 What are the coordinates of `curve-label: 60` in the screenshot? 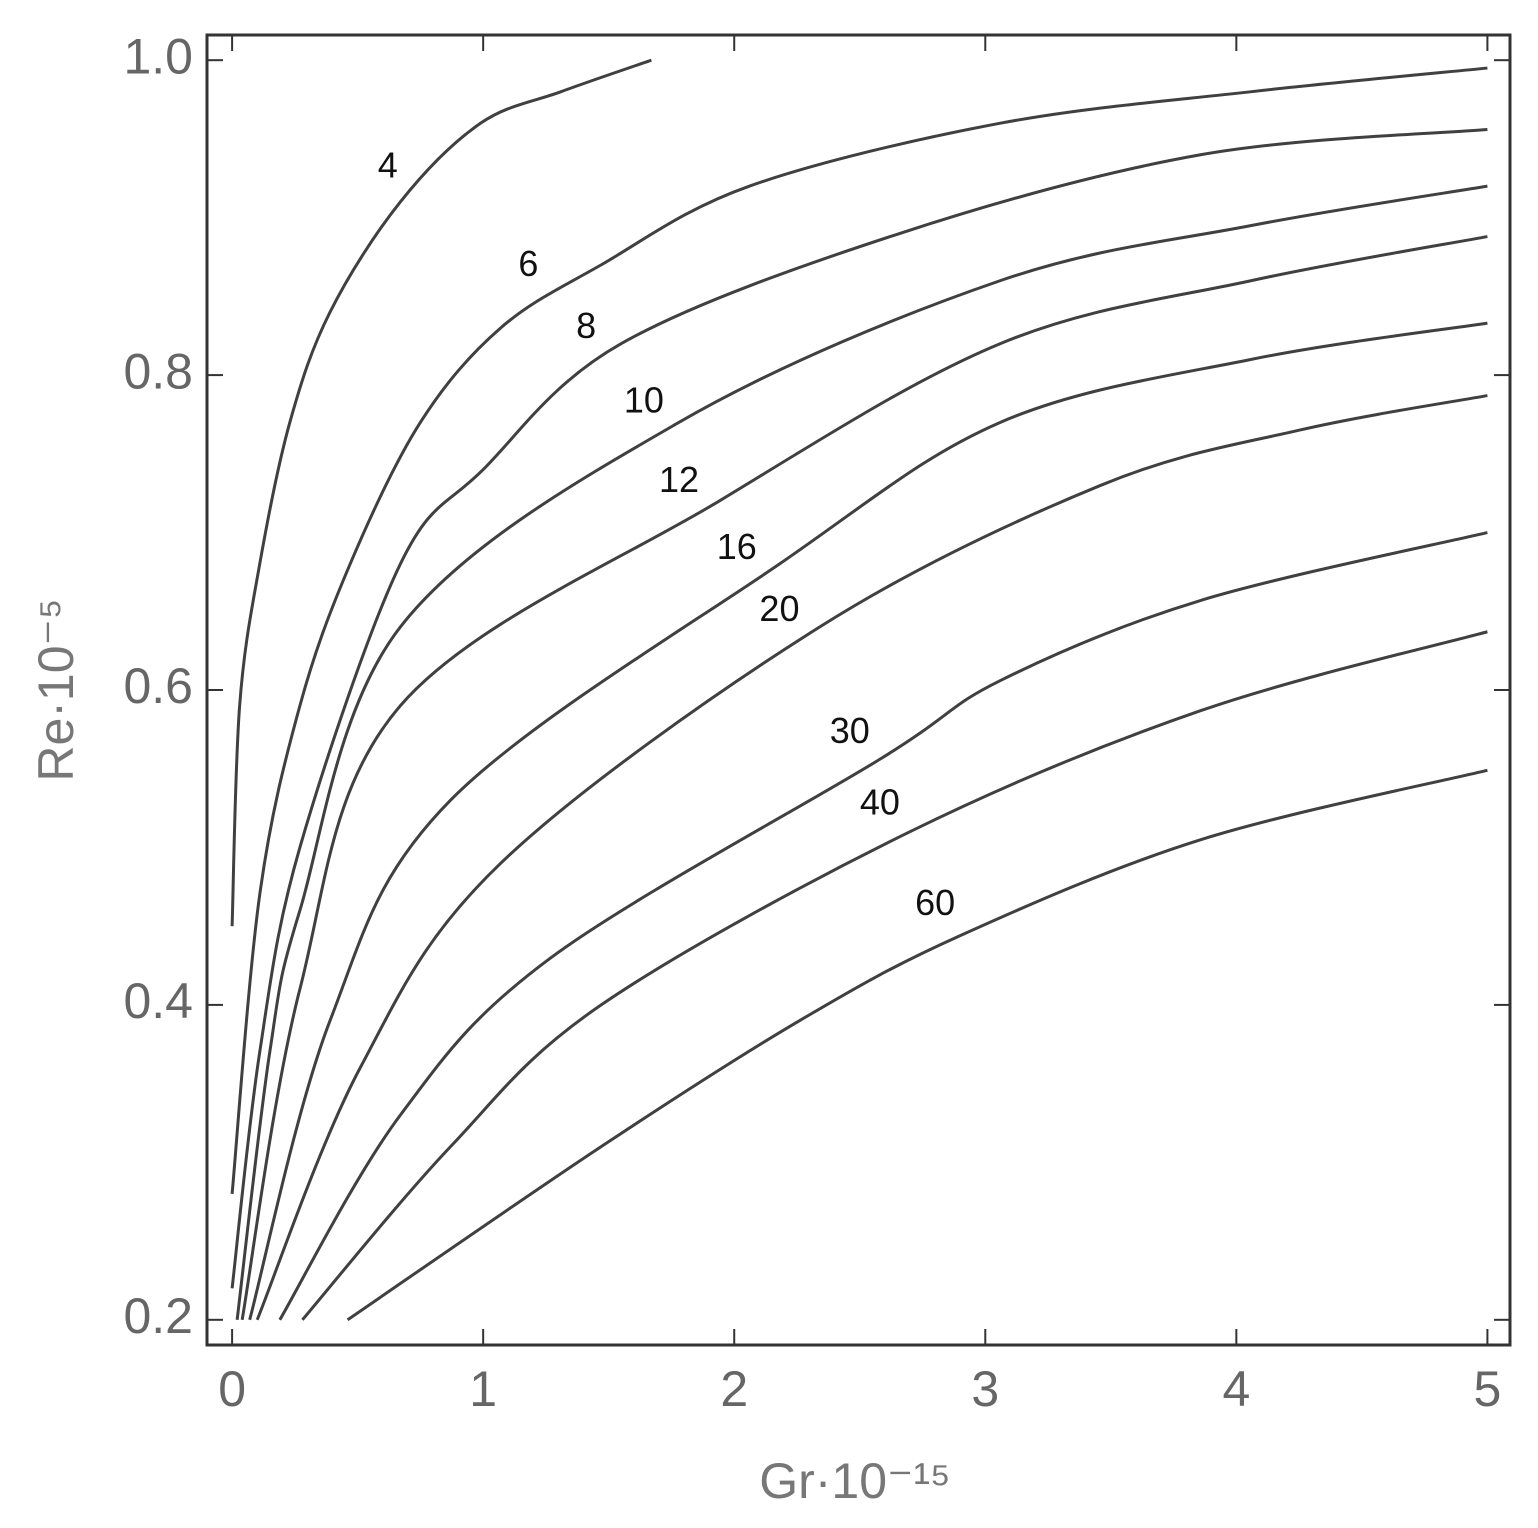 It's located at (935, 902).